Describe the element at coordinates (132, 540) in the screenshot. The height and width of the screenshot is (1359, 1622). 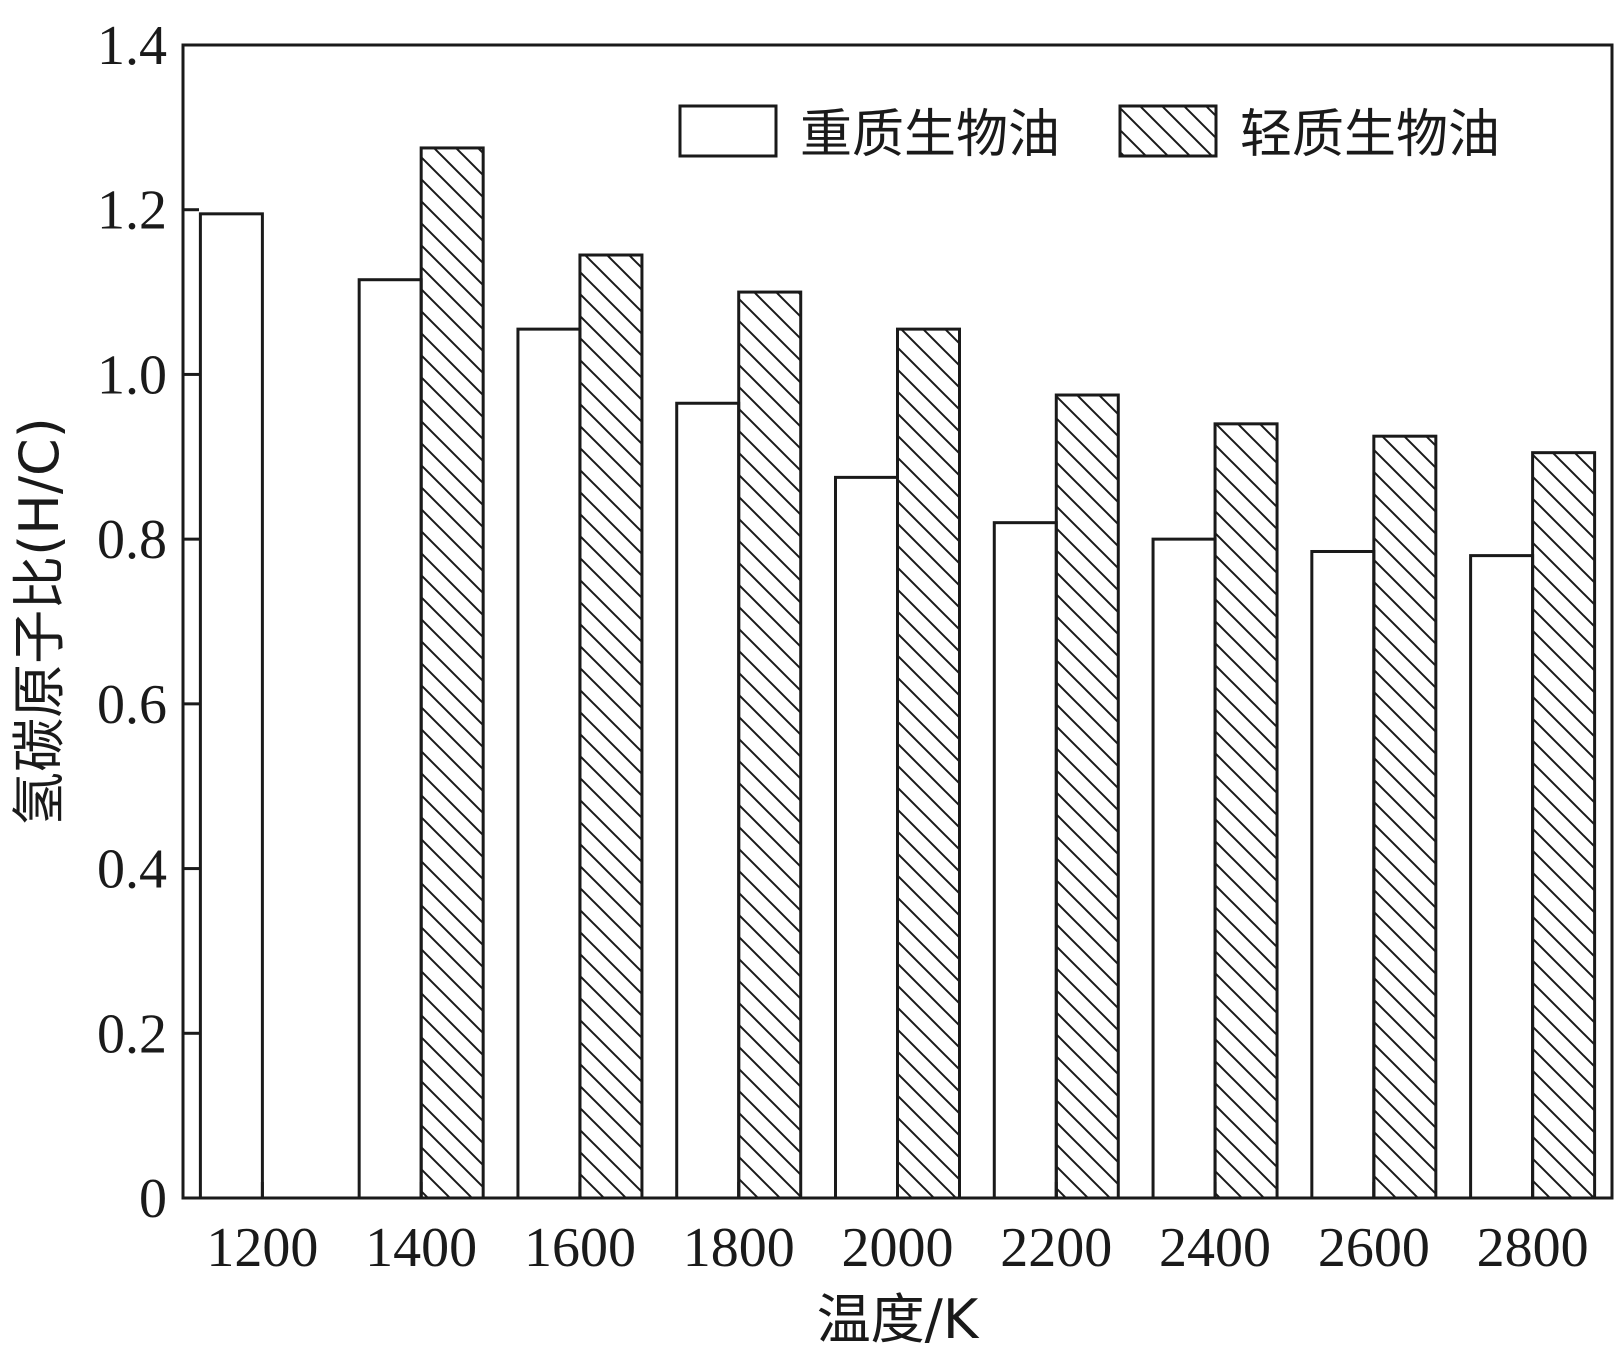
I see `y-tick-label: 0.8` at that location.